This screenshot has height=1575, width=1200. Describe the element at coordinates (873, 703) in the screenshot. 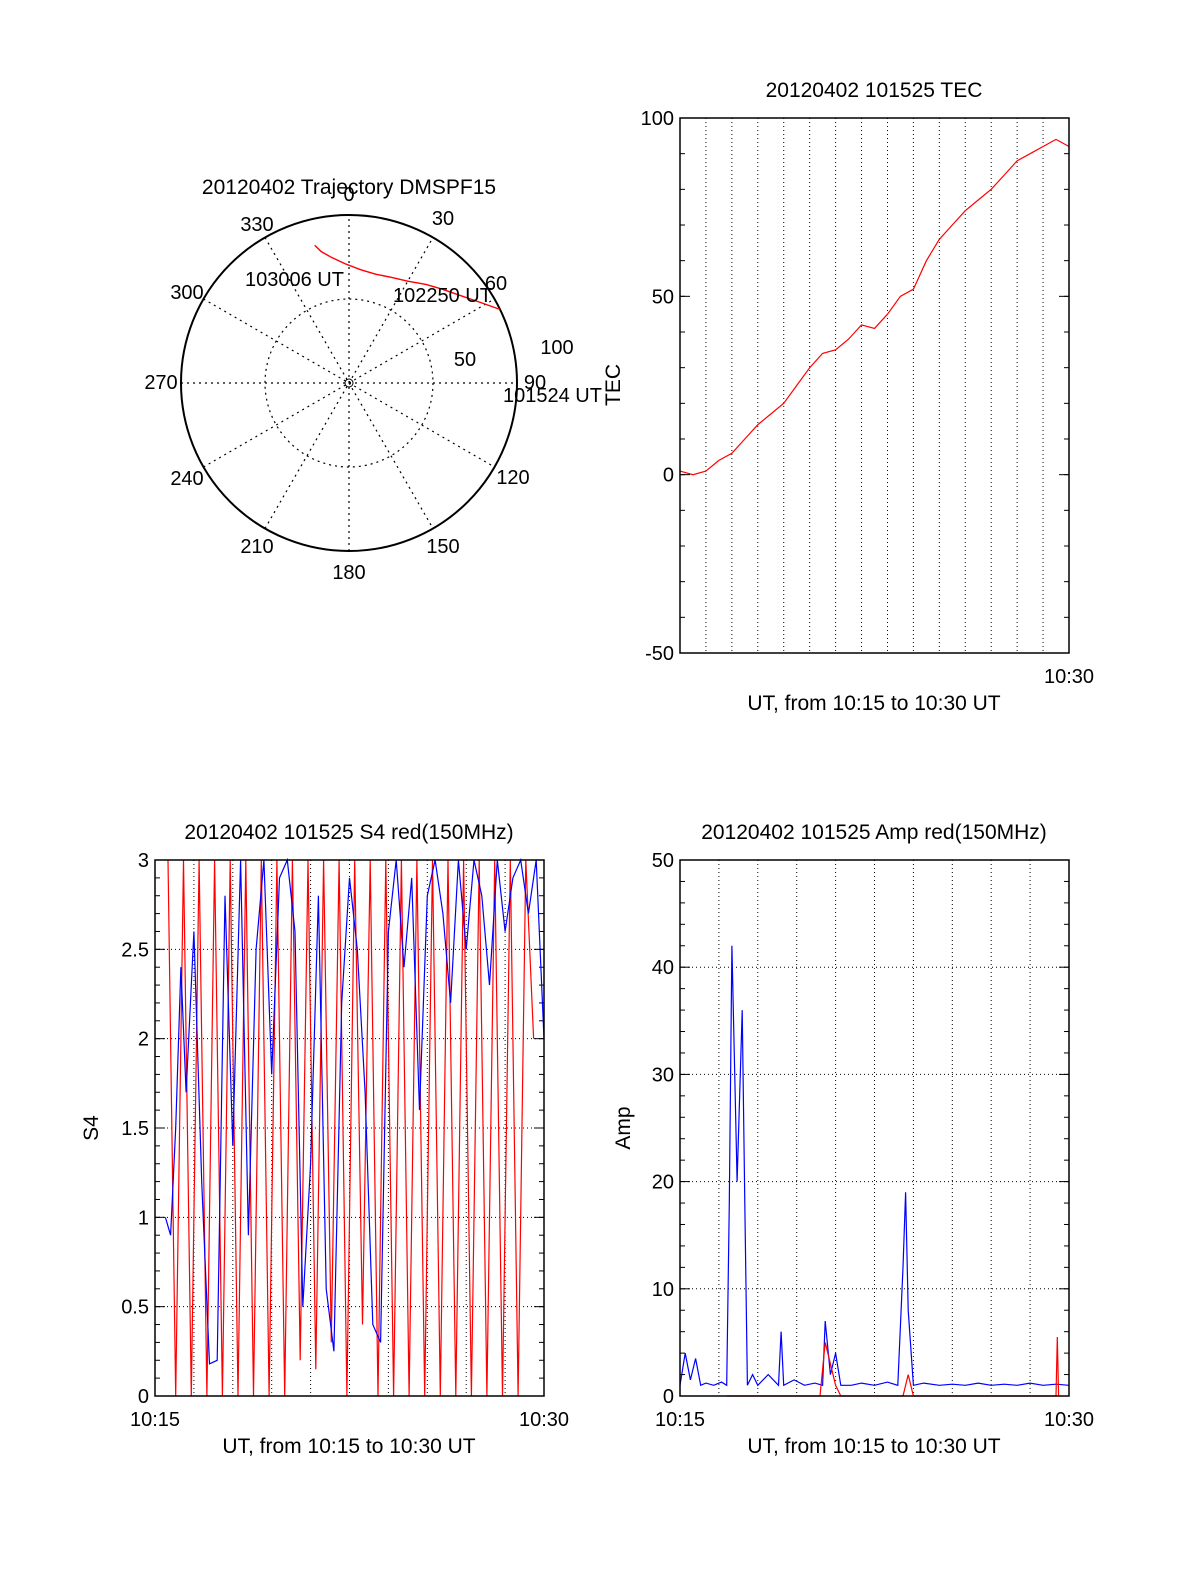

I see `tec-xlabel: UT, from 10:15 to 10:30 UT` at that location.